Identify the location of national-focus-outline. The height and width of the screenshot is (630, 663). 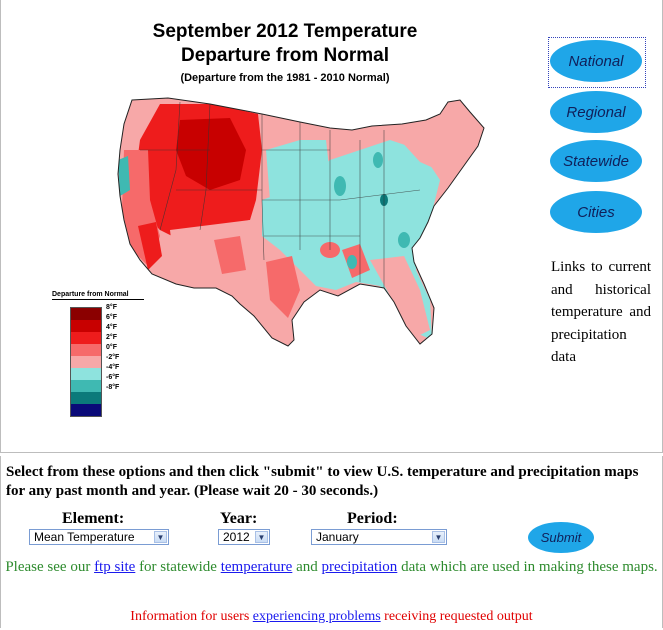
(597, 62).